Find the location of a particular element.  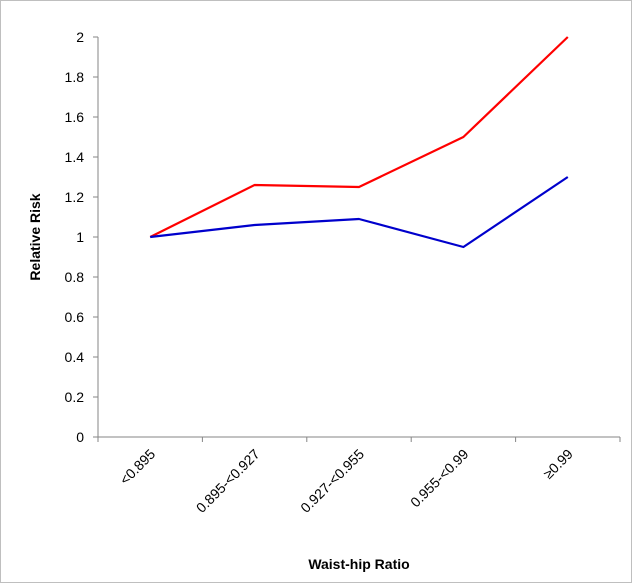

x-axis-title: Waist-hip Ratio is located at coordinates (358, 564).